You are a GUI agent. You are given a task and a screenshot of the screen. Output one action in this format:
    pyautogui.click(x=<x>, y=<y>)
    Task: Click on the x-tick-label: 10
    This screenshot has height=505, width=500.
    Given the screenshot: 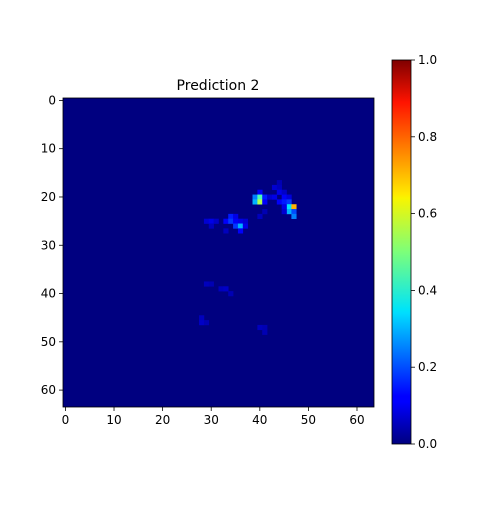 What is the action you would take?
    pyautogui.click(x=113, y=420)
    